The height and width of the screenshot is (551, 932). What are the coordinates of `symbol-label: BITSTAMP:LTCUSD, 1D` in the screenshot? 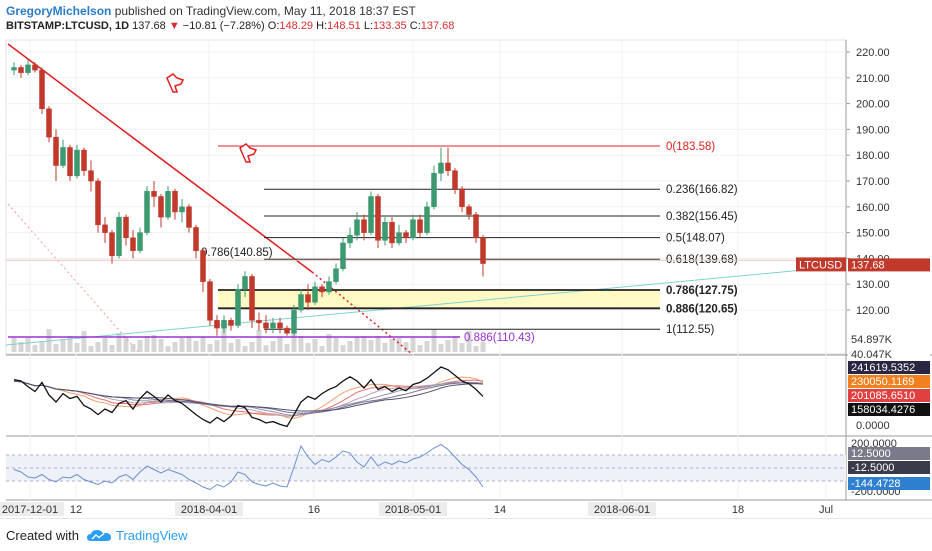 It's located at (68, 26).